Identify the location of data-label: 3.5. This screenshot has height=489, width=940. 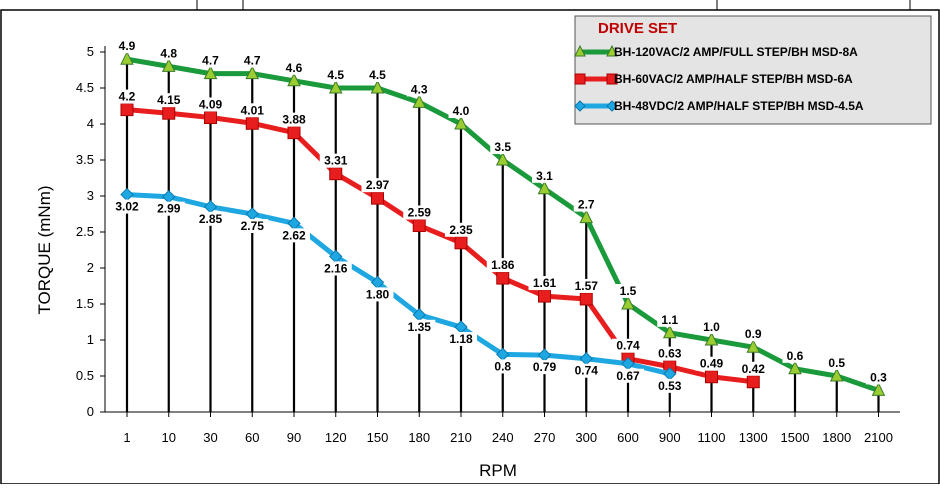
(502, 147).